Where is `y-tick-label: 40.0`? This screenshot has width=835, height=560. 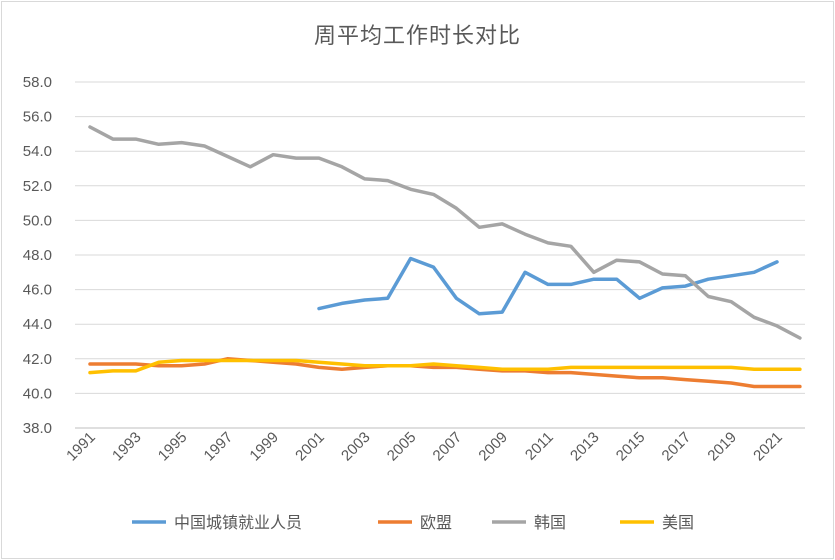
y-tick-label: 40.0 is located at coordinates (37, 393).